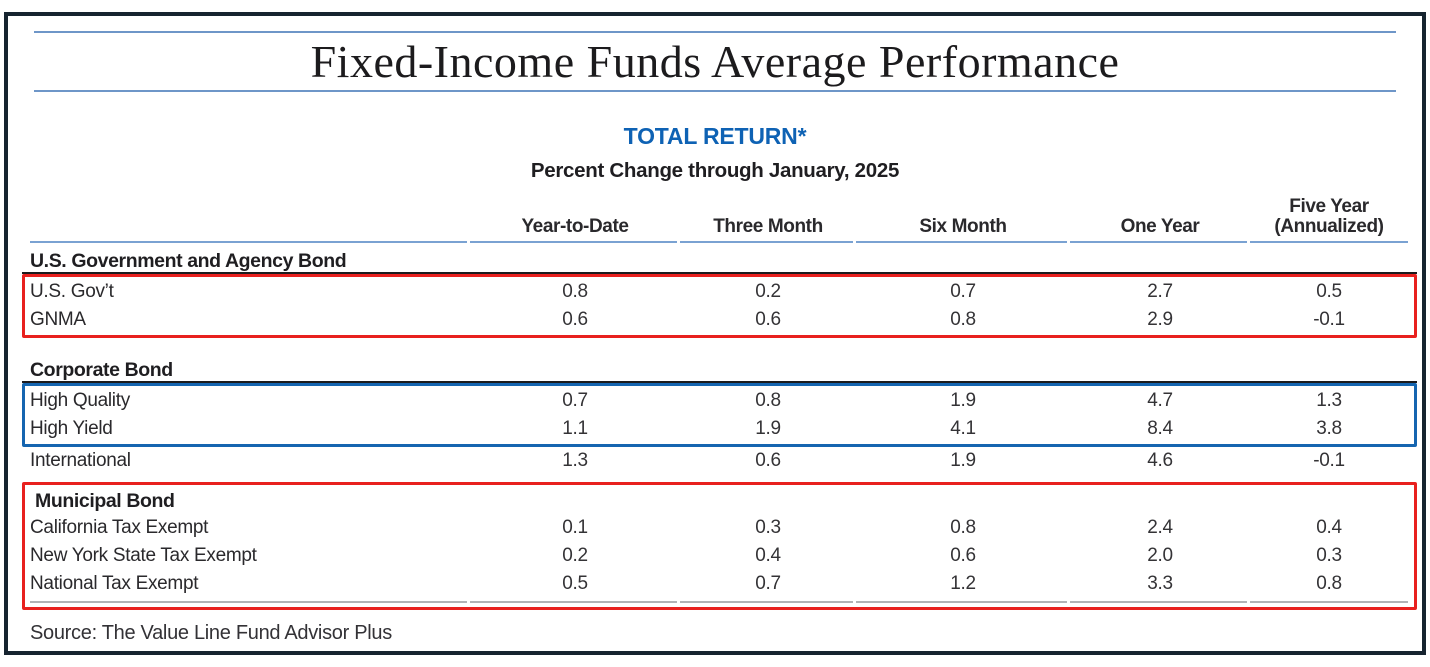 Image resolution: width=1430 pixels, height=667 pixels. What do you see at coordinates (719, 461) in the screenshot?
I see `table-row: International 1.3 0.6 1.9 4.6 -0.1` at bounding box center [719, 461].